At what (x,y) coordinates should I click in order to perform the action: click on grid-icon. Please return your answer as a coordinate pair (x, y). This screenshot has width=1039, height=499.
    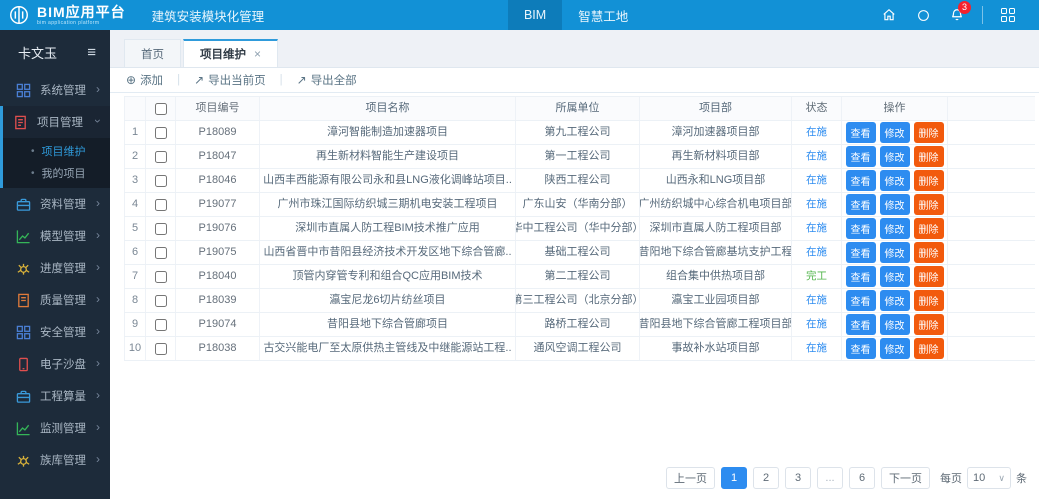
    Looking at the image, I should click on (23, 90).